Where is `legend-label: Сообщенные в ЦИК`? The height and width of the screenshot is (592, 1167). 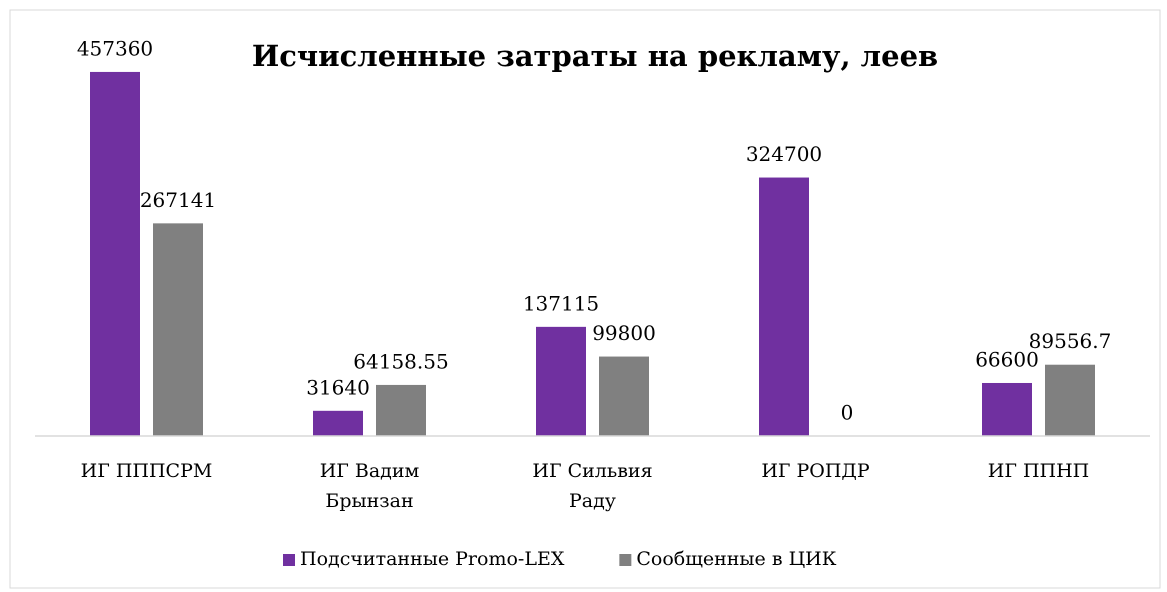
legend-label: Сообщенные в ЦИК is located at coordinates (736, 559).